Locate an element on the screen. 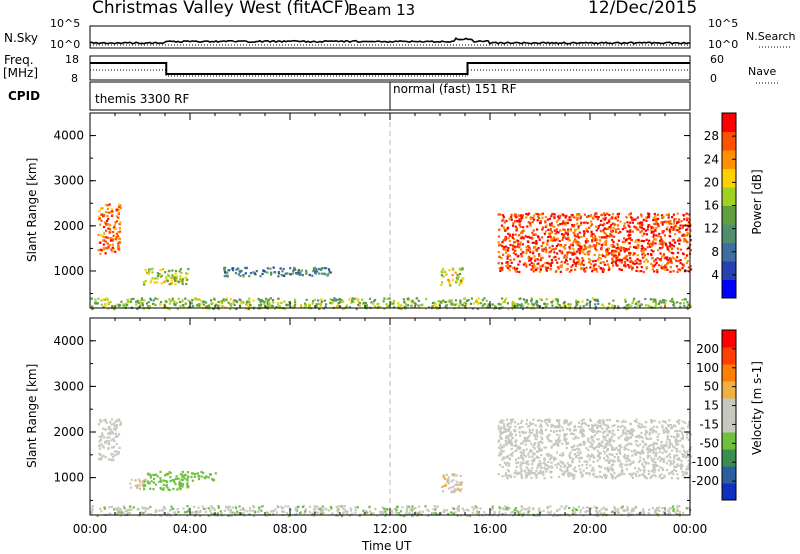 The image size is (800, 554). y-tick-label: 1000 is located at coordinates (68, 271).